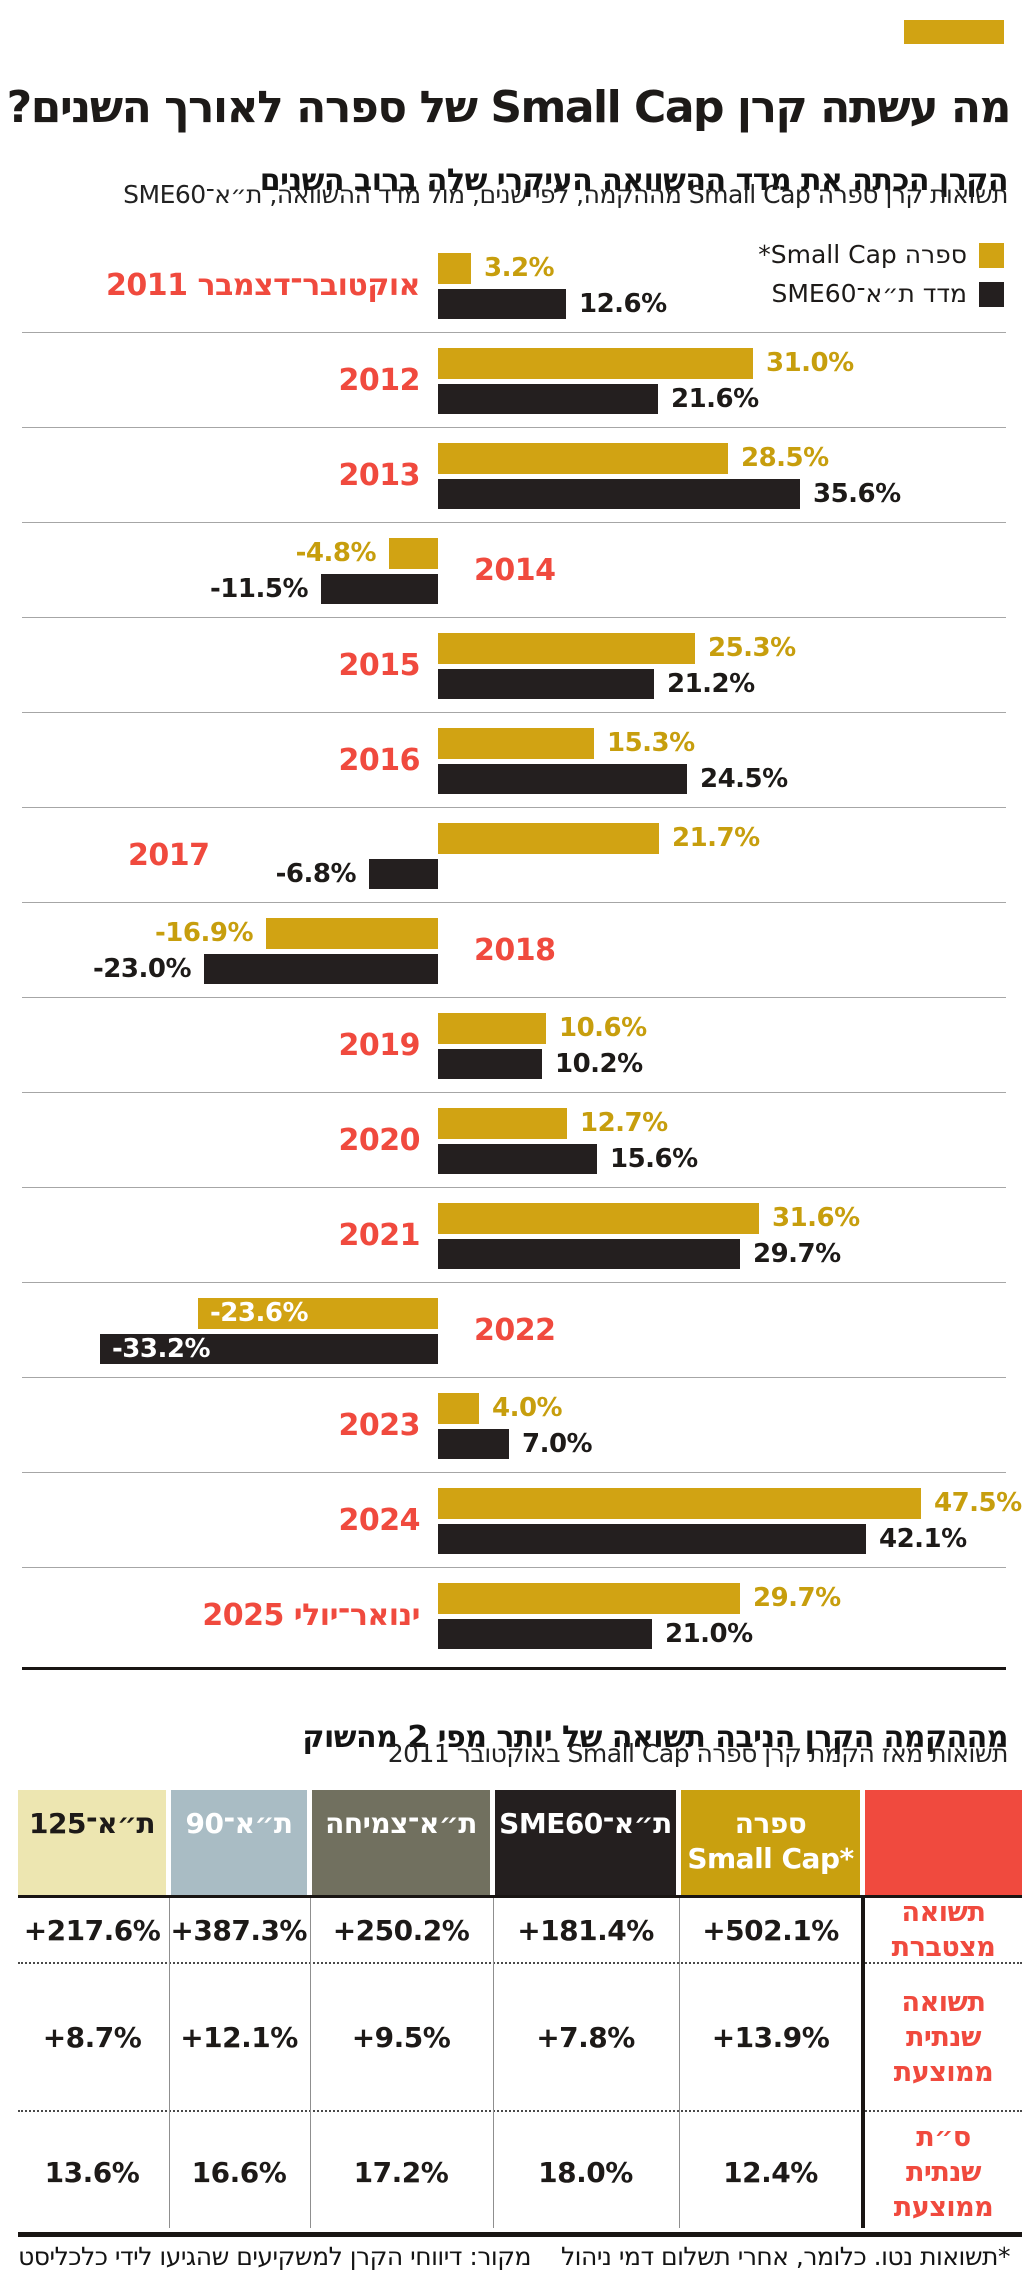 This screenshot has height=2273, width=1024. Describe the element at coordinates (515, 1330) in the screenshot. I see `year-label: 2022` at that location.